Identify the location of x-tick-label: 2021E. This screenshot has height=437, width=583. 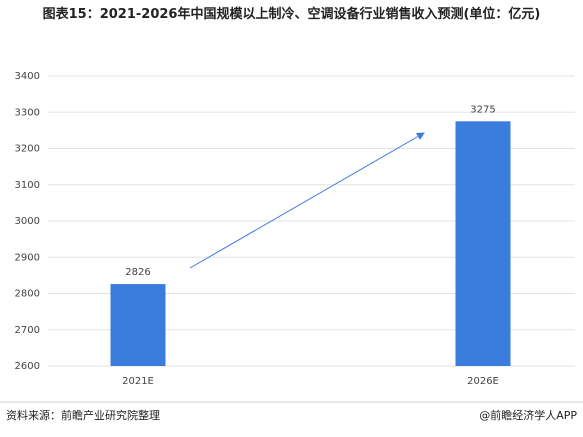
(138, 381).